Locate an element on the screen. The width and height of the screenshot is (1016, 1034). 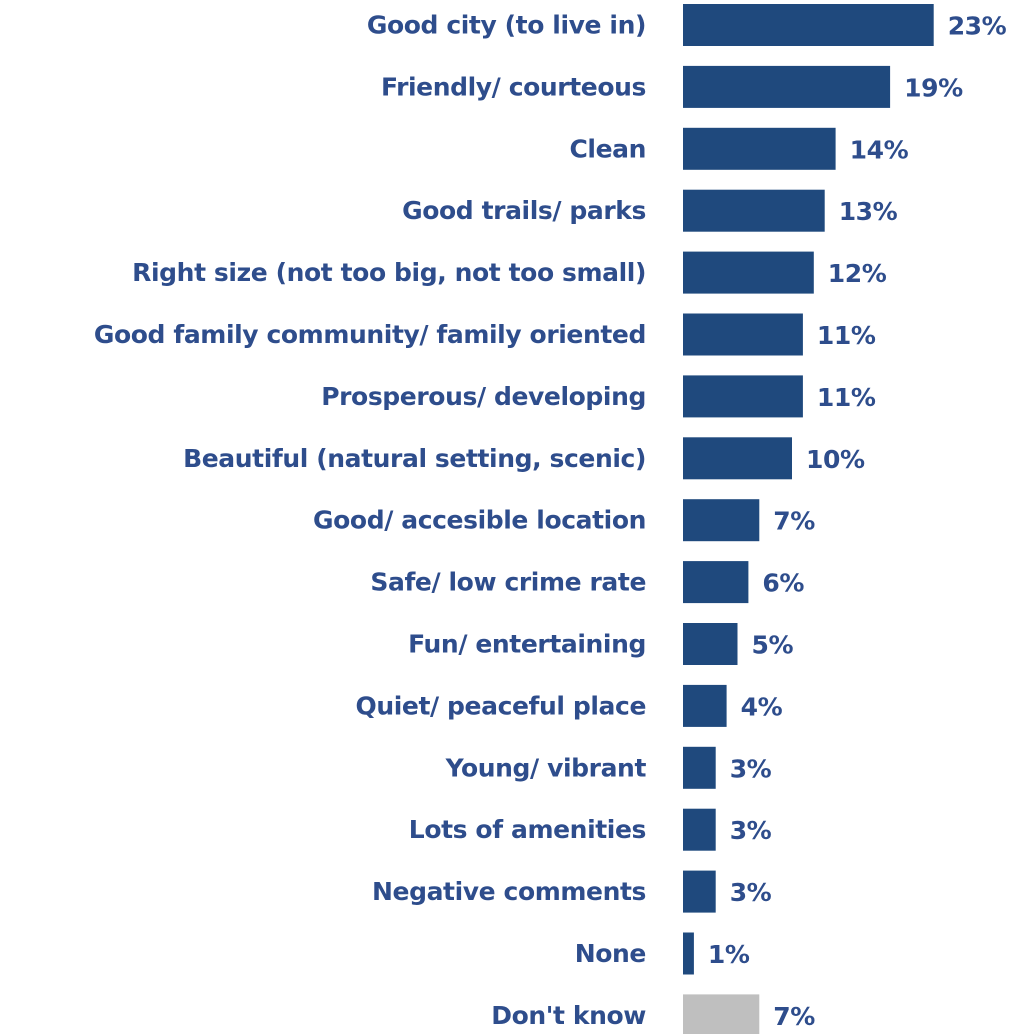
category-label: Safe/ low crime rate is located at coordinates (508, 582).